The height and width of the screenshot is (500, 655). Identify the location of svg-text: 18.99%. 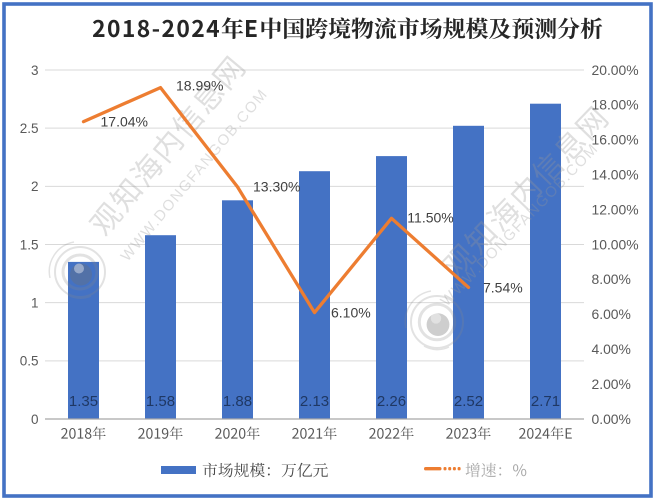
(199, 86).